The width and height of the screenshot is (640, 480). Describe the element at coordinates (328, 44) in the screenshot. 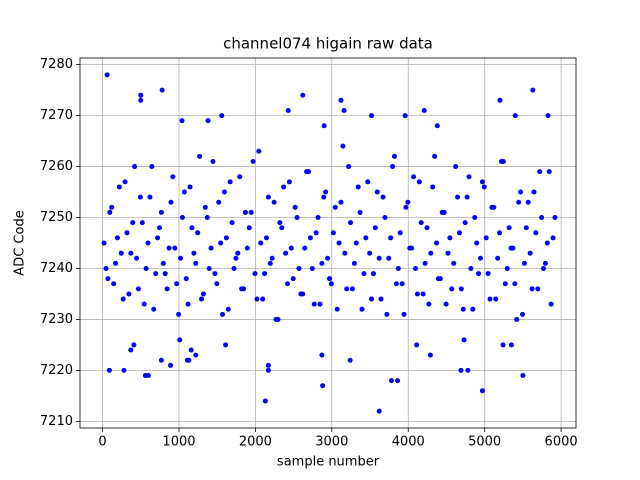

I see `chart-title: channel074 higain raw data` at that location.